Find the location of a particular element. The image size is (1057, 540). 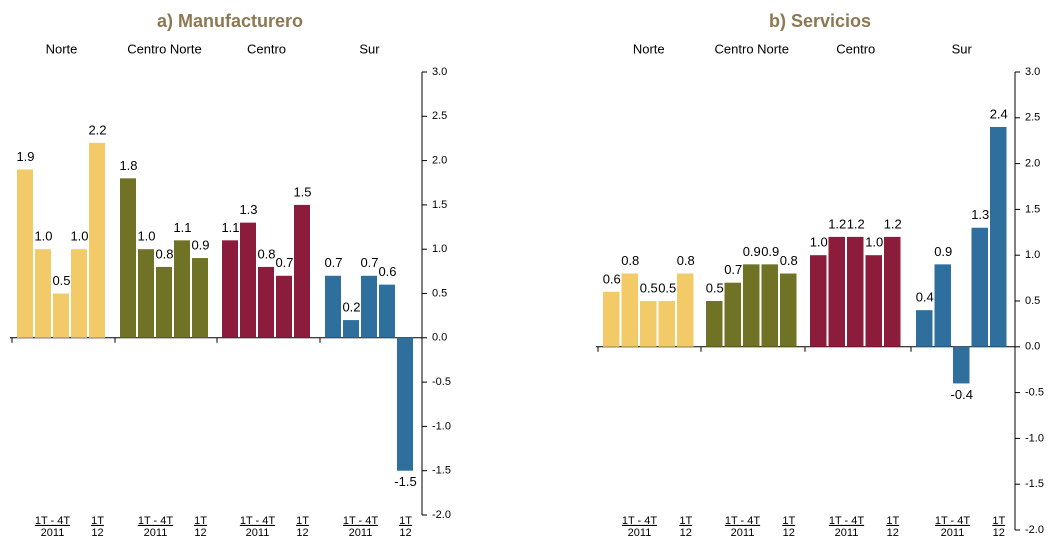

data-label: 0.2 is located at coordinates (351, 307).